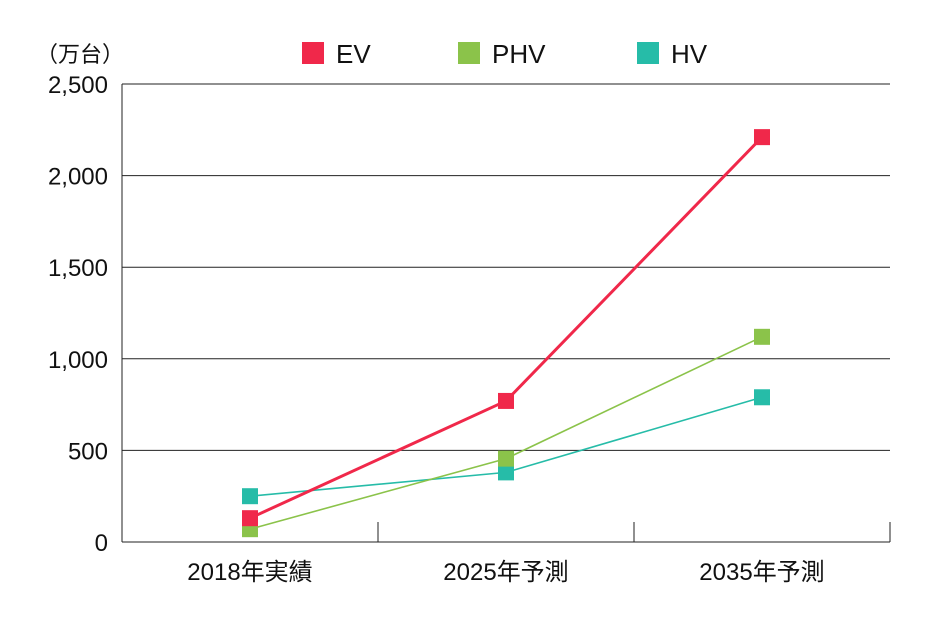 This screenshot has width=930, height=620. I want to click on y-tick-label: 0, so click(101, 543).